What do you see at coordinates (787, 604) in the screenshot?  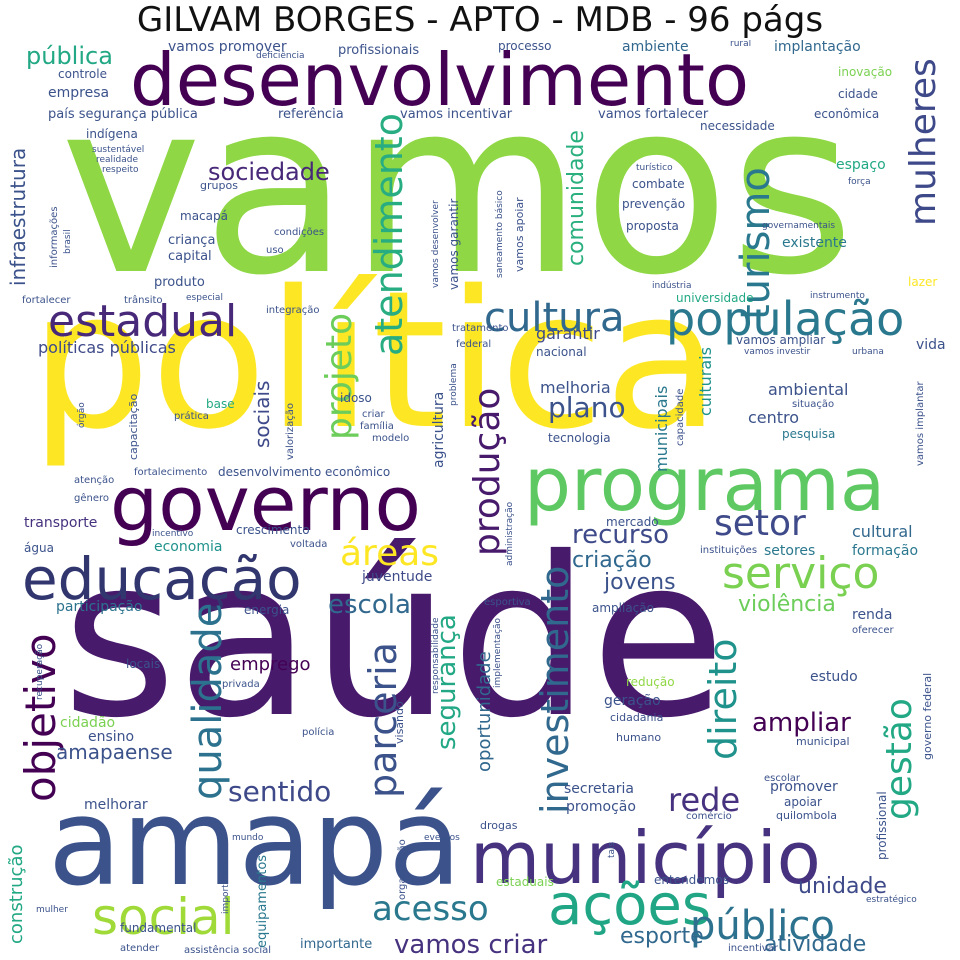 I see `word-violencia: violência` at bounding box center [787, 604].